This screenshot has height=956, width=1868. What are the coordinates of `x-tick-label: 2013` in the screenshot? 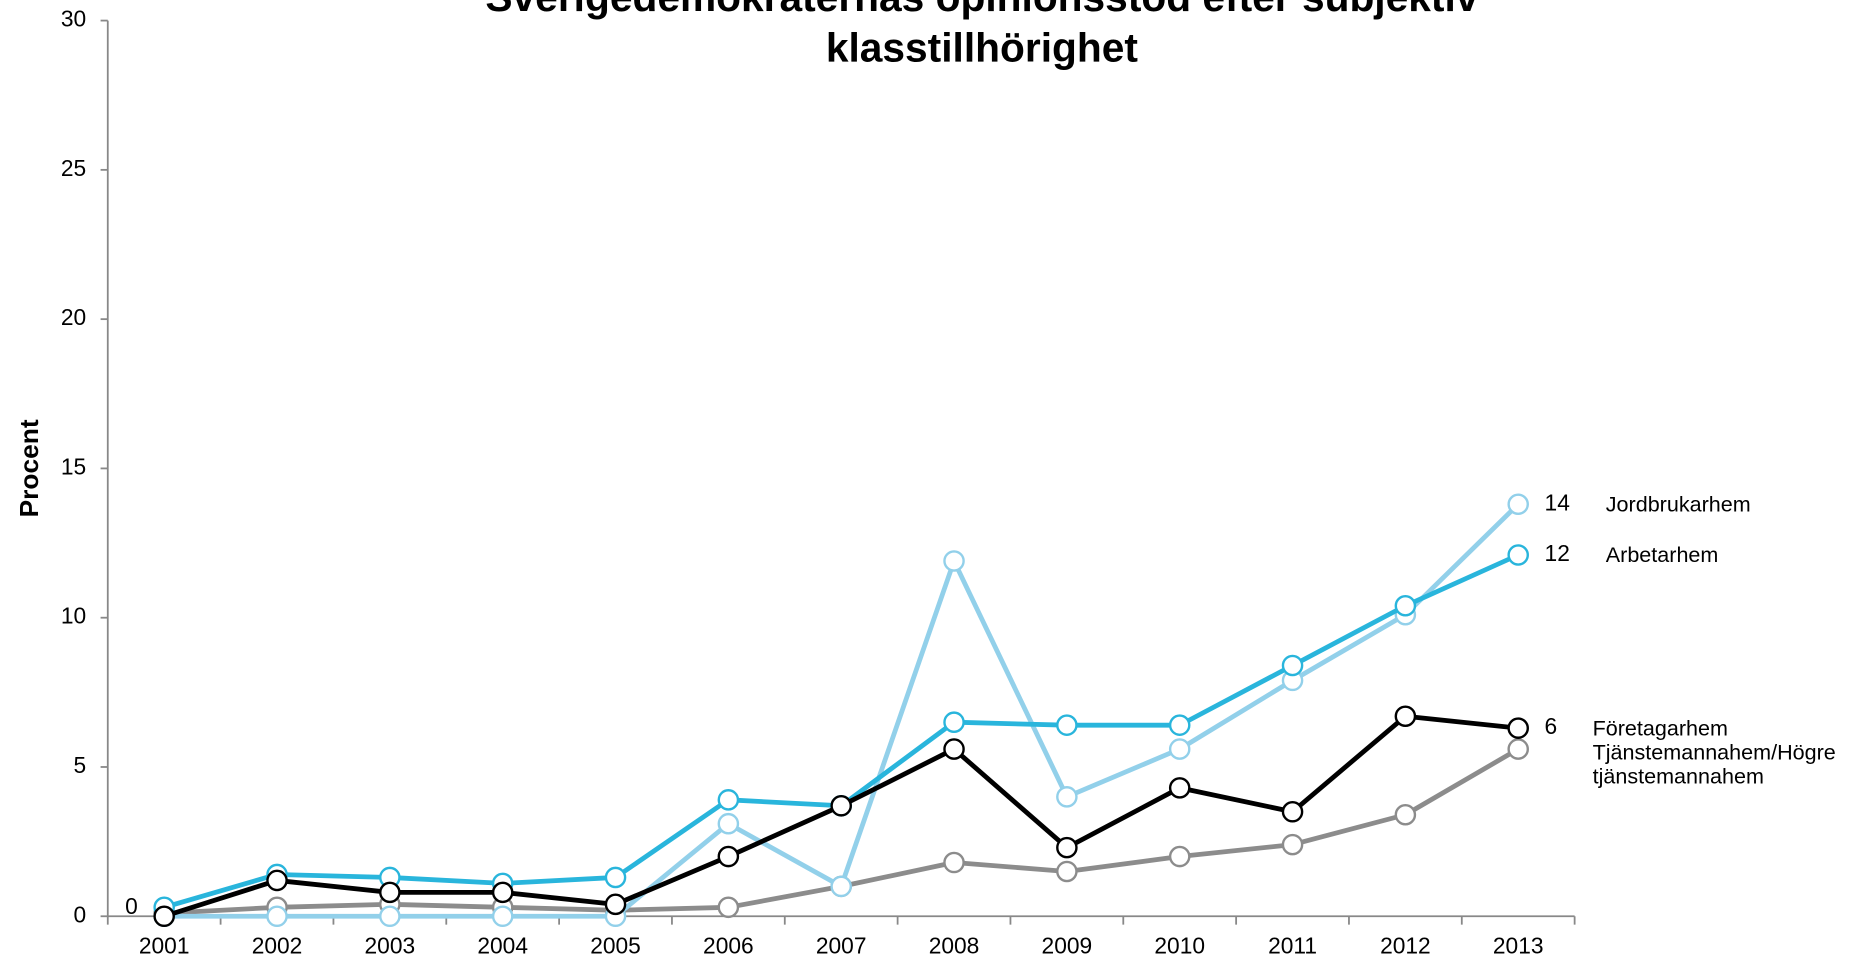 It's located at (1518, 944).